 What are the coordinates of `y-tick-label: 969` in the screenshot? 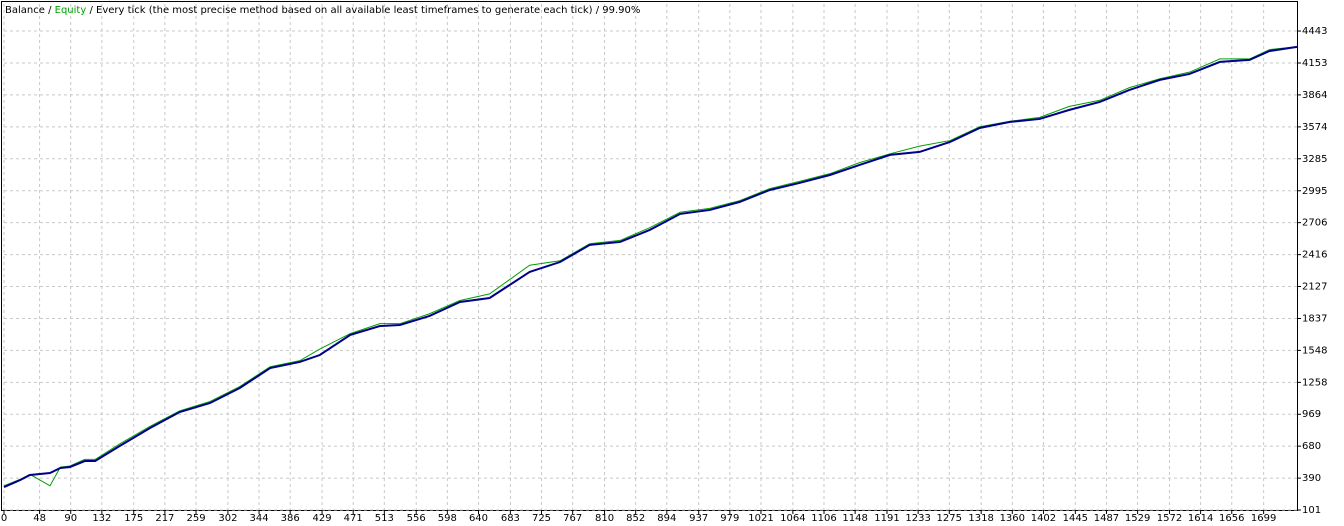 It's located at (1311, 414).